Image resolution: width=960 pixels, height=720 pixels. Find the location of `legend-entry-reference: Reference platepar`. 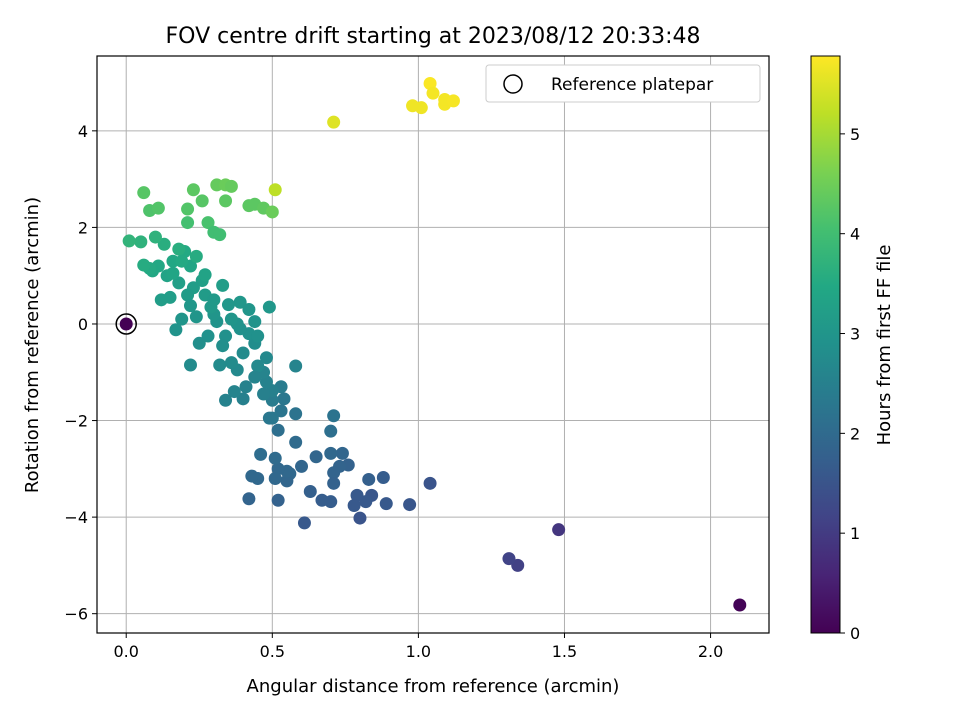

legend-entry-reference: Reference platepar is located at coordinates (632, 85).